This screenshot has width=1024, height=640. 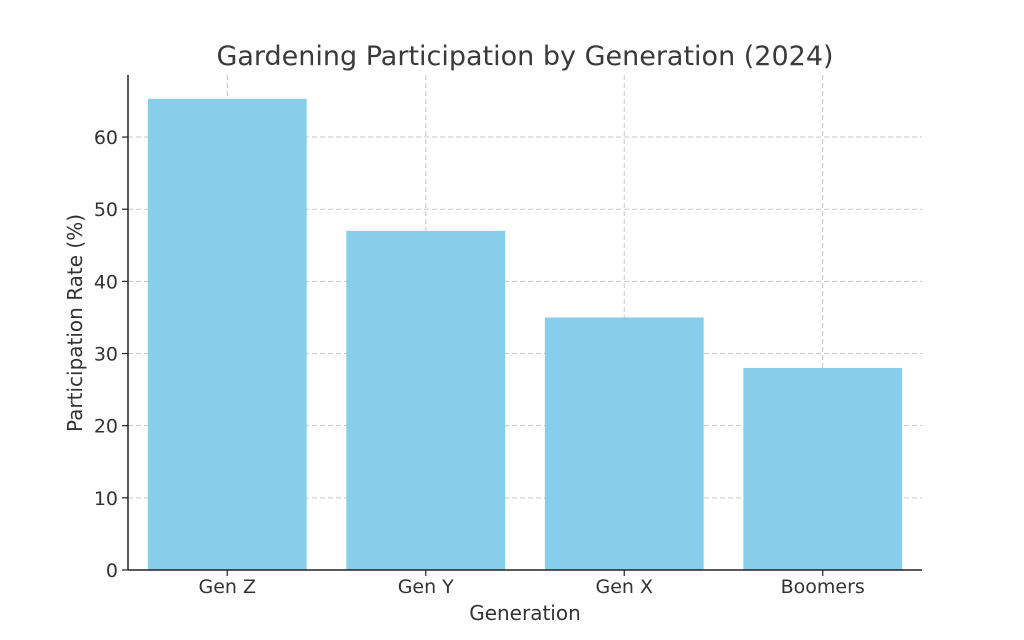 I want to click on y-tick-label: 0, so click(x=112, y=571).